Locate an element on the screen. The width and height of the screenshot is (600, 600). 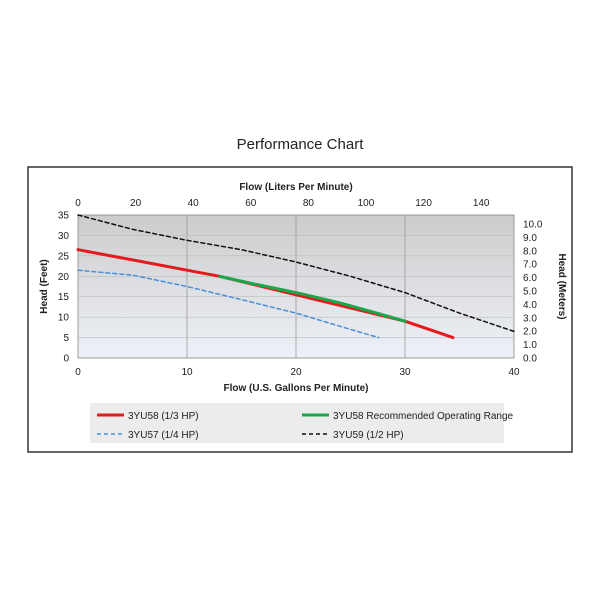
x-tick-label: 30 is located at coordinates (405, 372).